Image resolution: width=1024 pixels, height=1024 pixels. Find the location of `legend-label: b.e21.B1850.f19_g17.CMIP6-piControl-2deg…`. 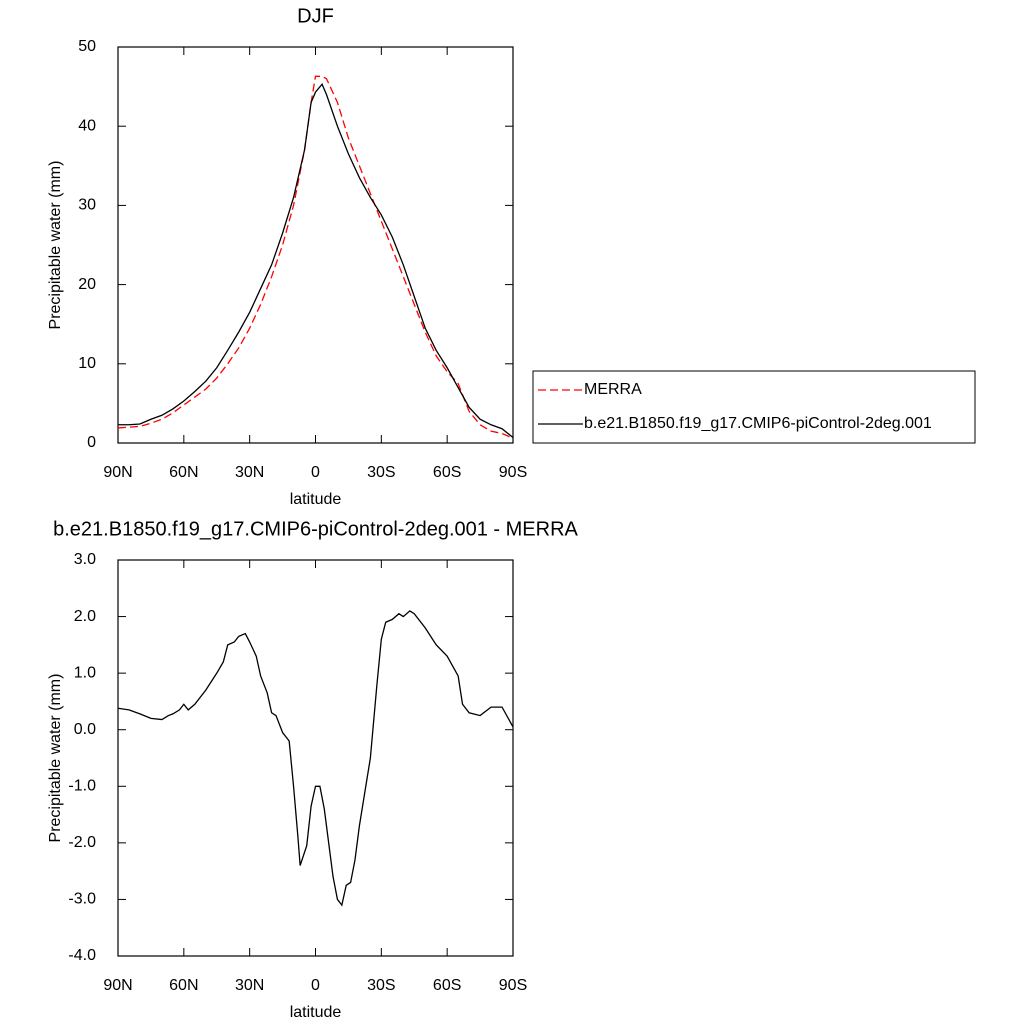

legend-label: b.e21.B1850.f19_g17.CMIP6-piControl-2deg… is located at coordinates (758, 423).